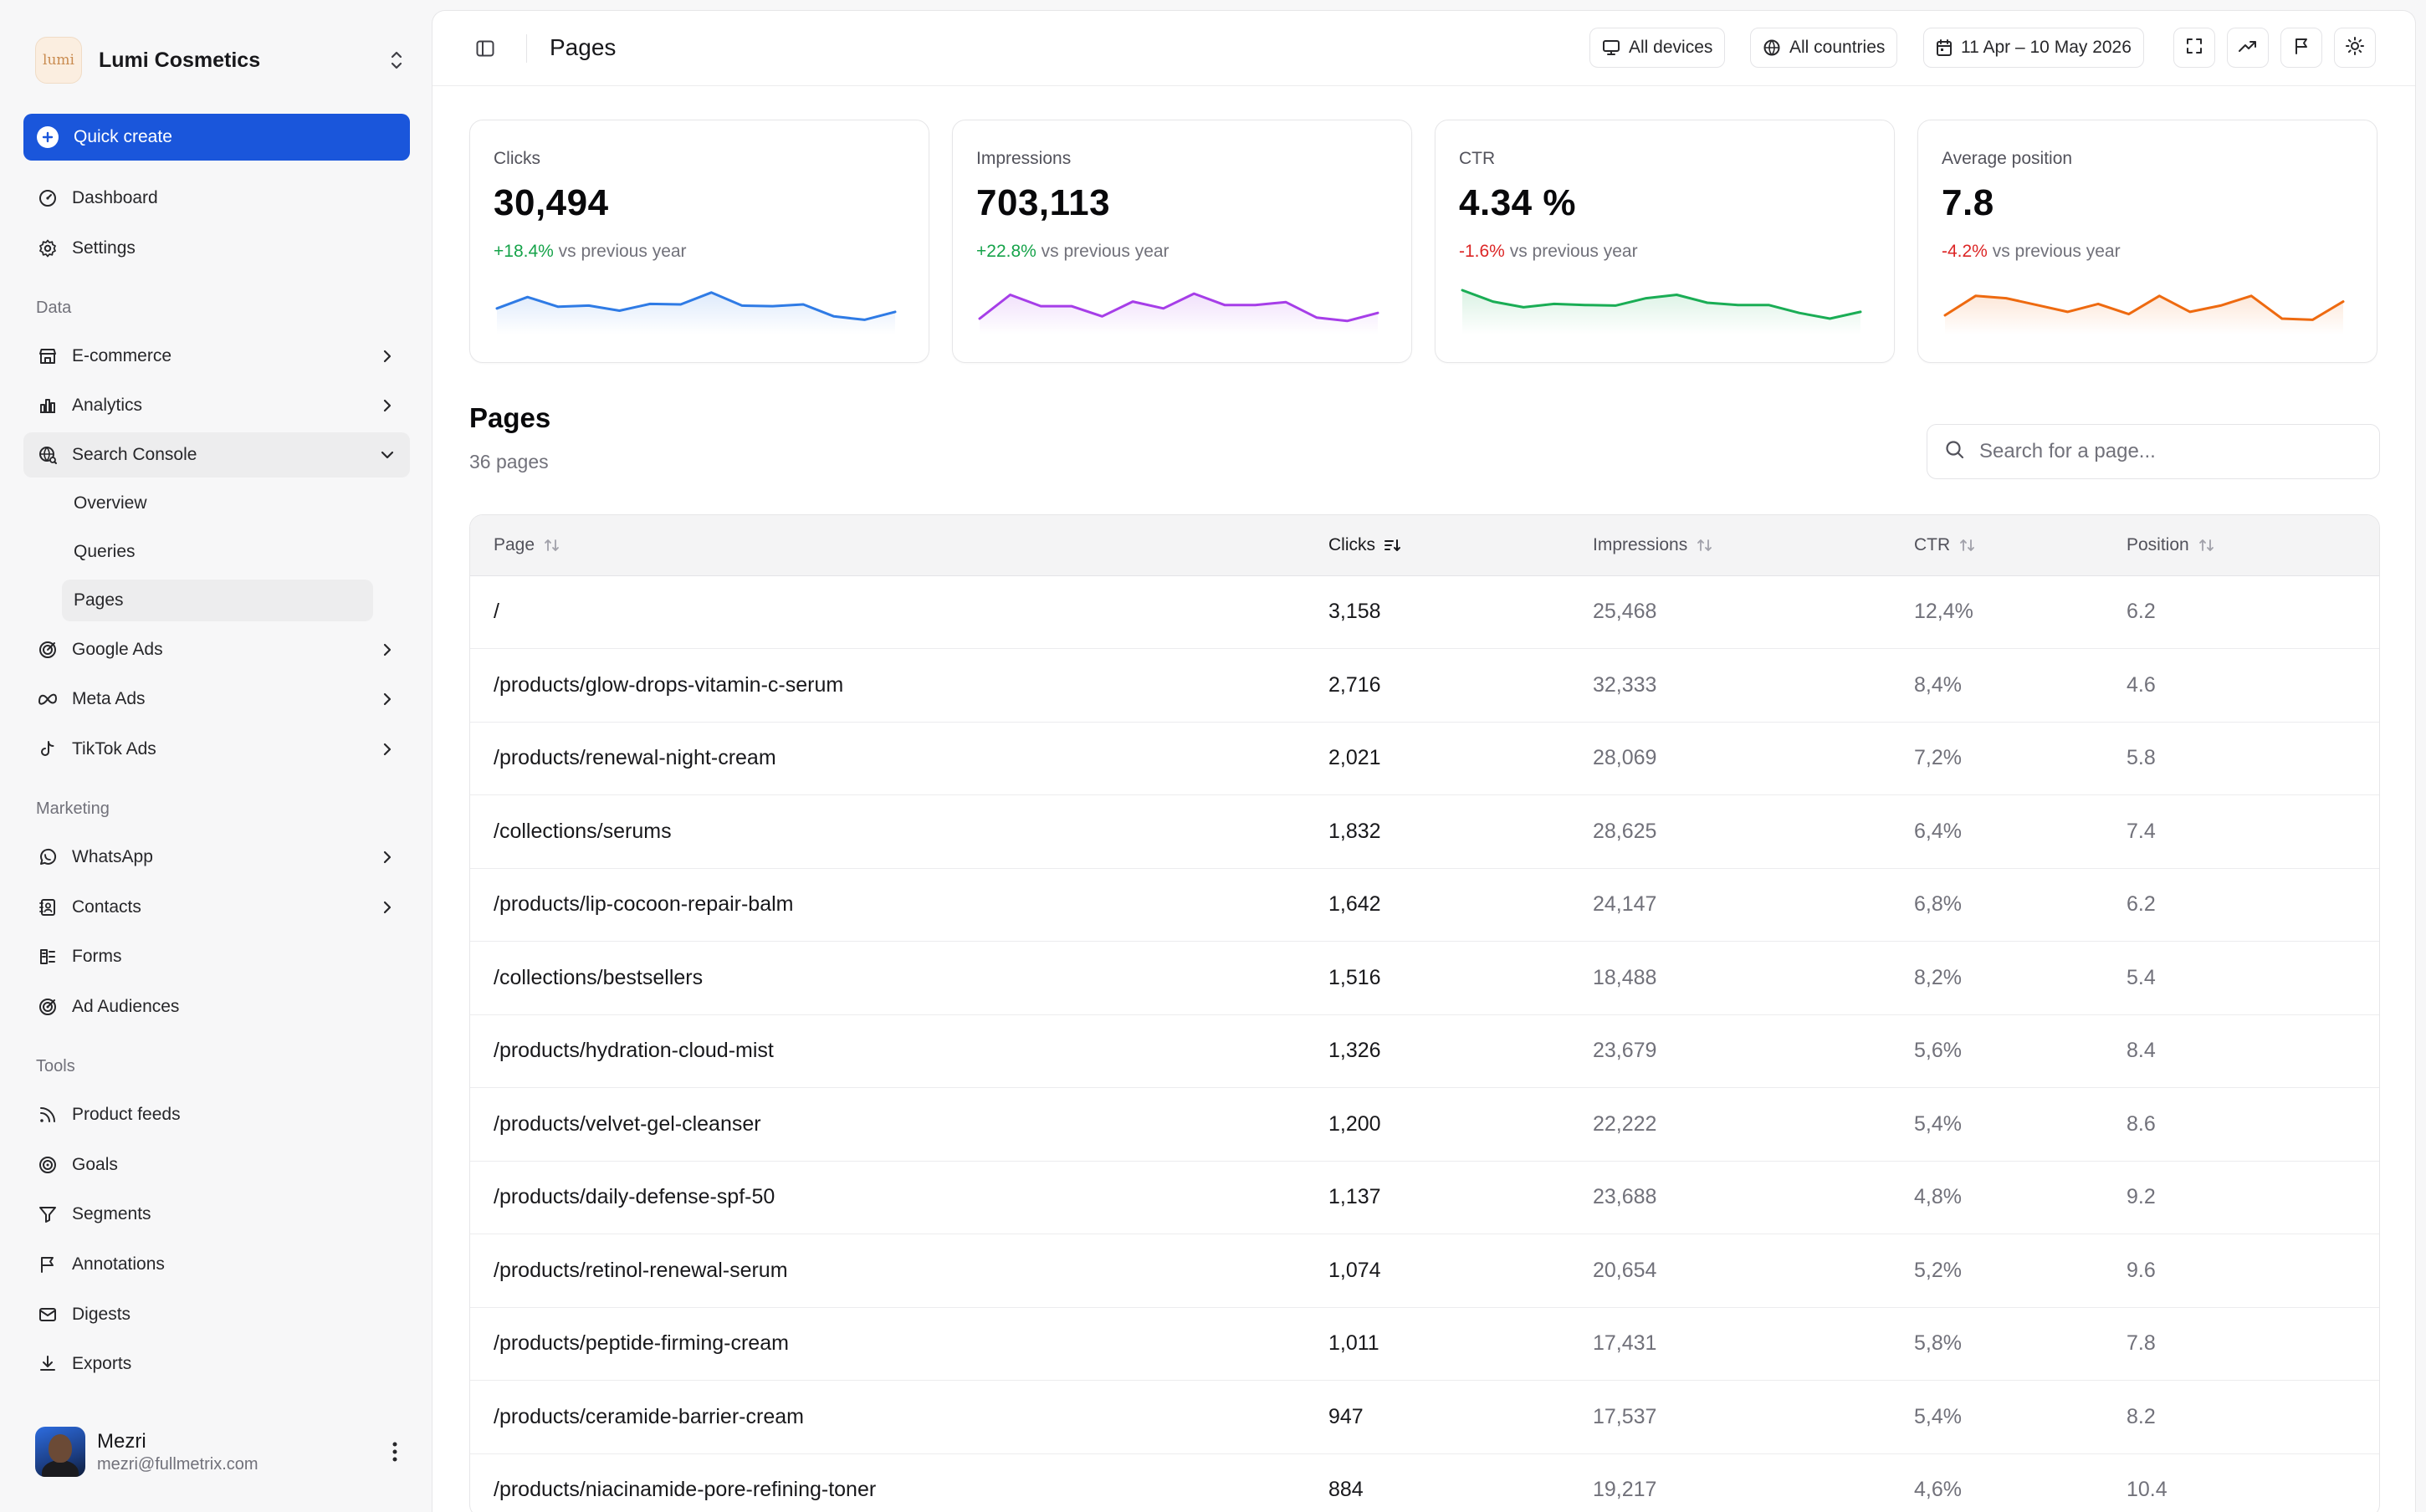 The image size is (2426, 1512). I want to click on sidebar-item-label: Contacts, so click(106, 907).